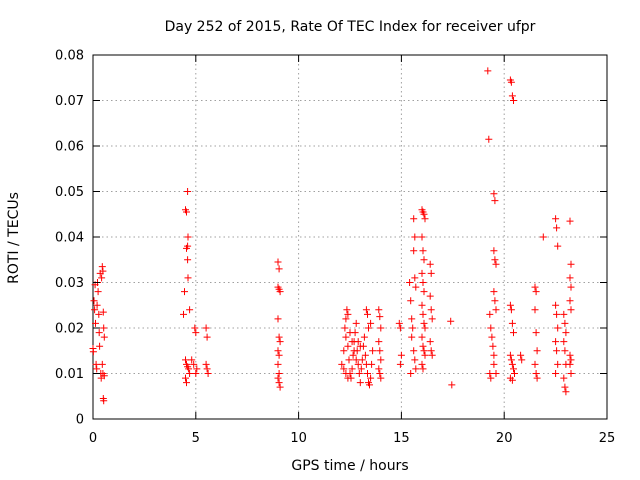 This screenshot has height=480, width=640. What do you see at coordinates (69, 147) in the screenshot?
I see `y-tick-label: 0.06` at bounding box center [69, 147].